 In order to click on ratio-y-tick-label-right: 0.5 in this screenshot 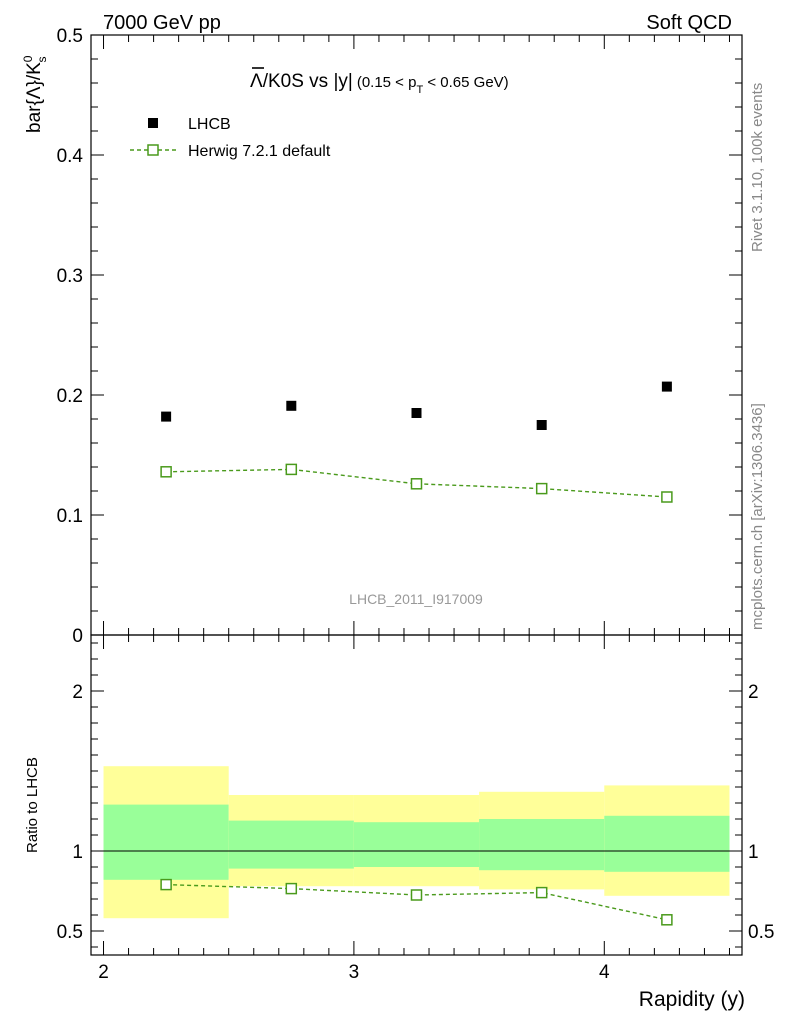, I will do `click(761, 932)`.